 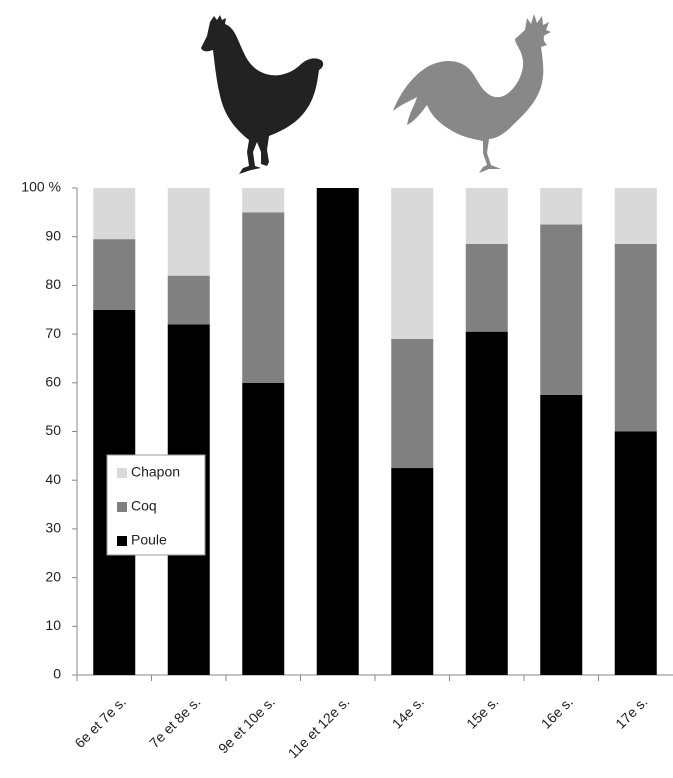 I want to click on y-tick-label: 60, so click(x=53, y=382).